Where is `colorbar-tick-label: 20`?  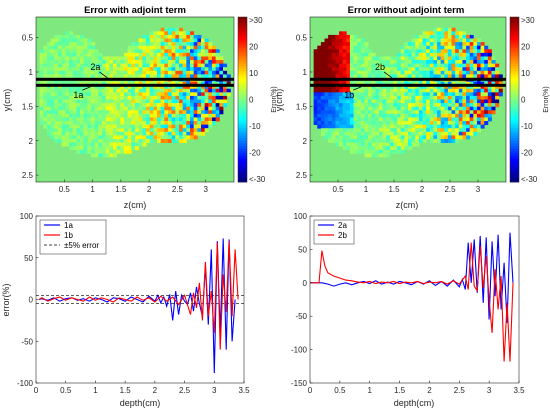
colorbar-tick-label: 20 is located at coordinates (253, 47).